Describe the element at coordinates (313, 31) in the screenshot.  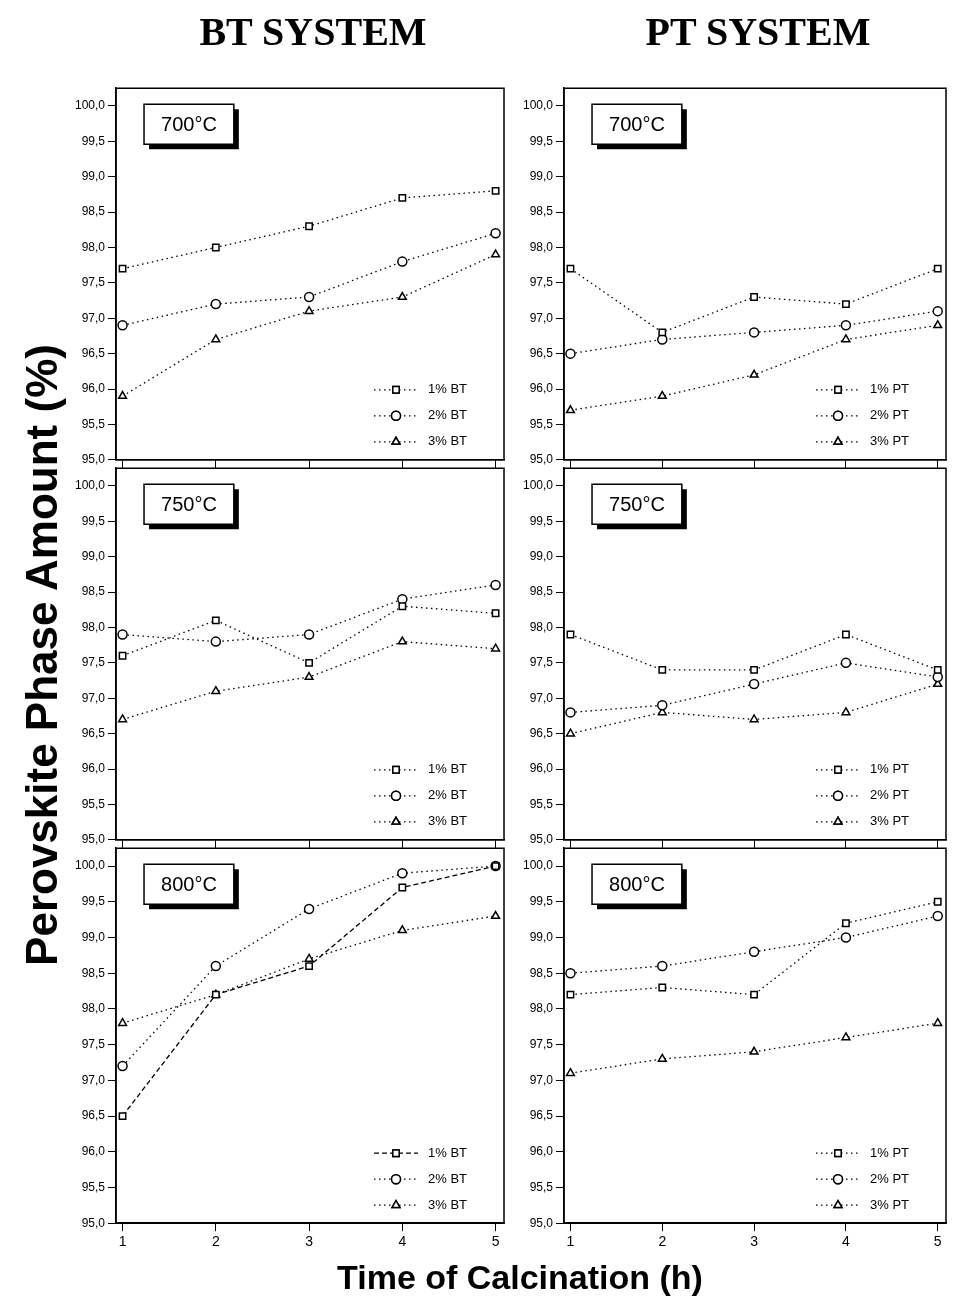
I see `chart-title: BT SYSTEM` at that location.